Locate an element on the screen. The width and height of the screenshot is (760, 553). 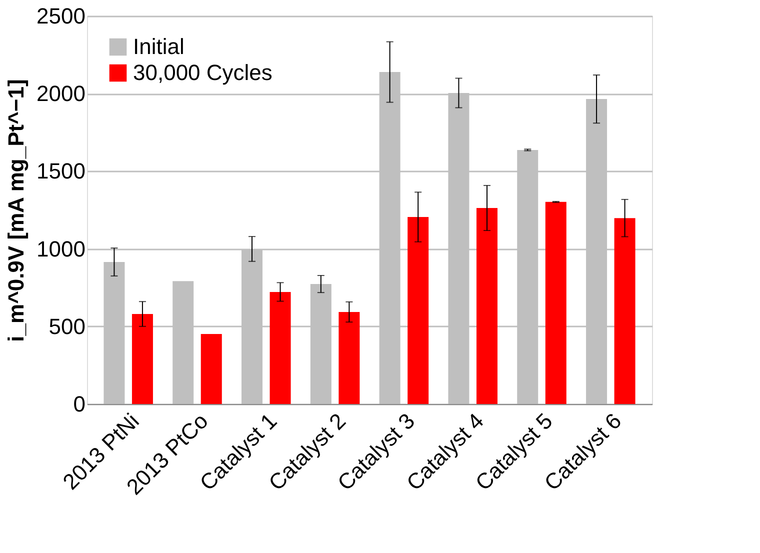
legend-label: 30,000 Cycles is located at coordinates (202, 72).